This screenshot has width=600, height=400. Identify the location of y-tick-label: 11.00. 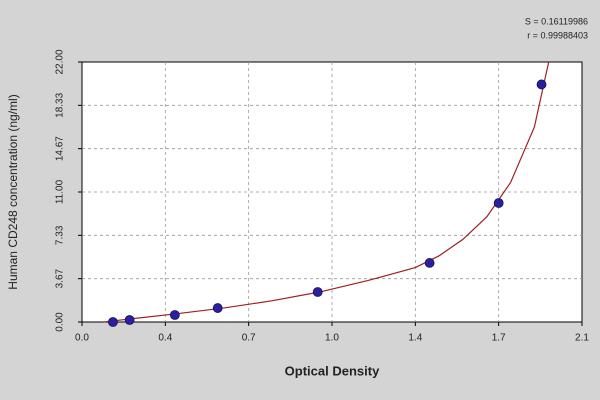
(60, 191).